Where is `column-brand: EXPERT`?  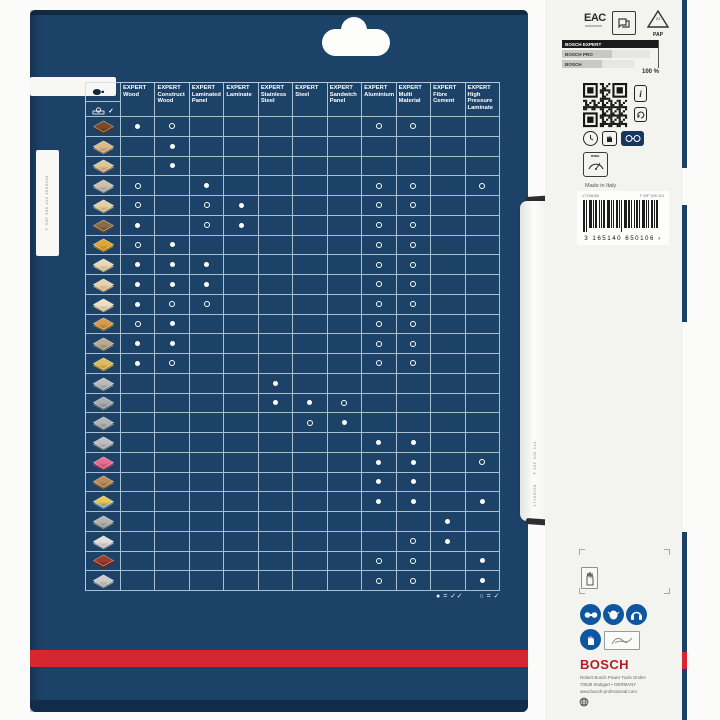 column-brand: EXPERT is located at coordinates (307, 88).